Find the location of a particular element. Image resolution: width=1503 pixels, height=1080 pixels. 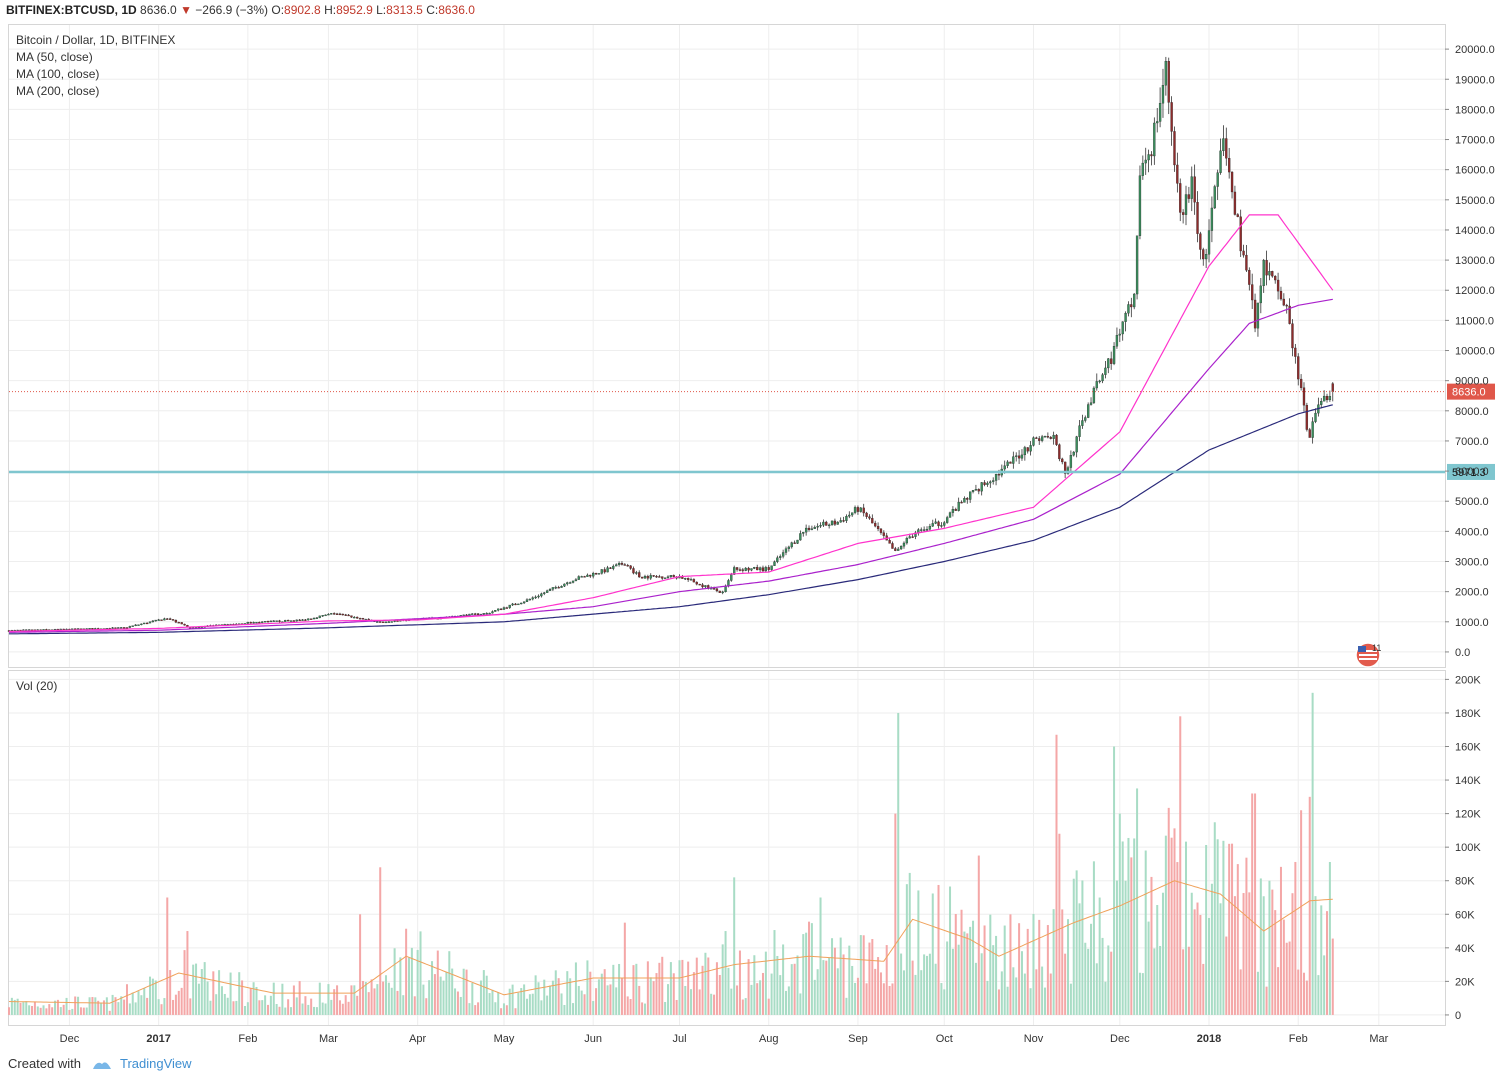

chart-title: Bitcoin / Dollar, 1D, BITFINEX is located at coordinates (96, 40).